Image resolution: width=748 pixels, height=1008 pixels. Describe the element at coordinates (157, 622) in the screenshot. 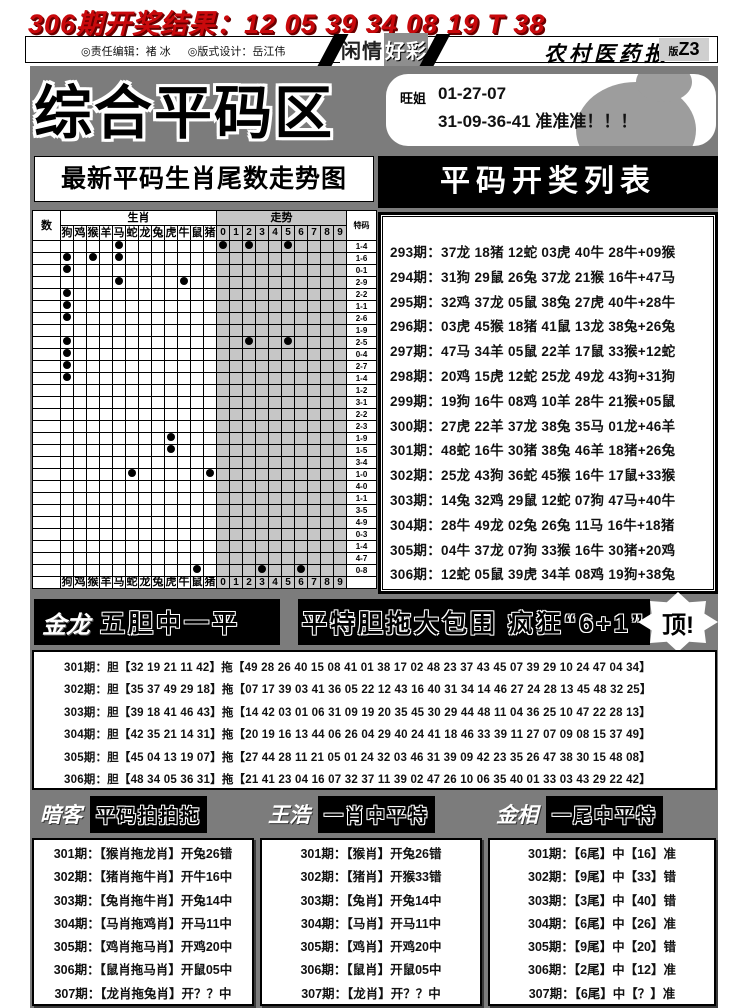

I see `banner-left-box: 金龙 五胆中一平` at that location.